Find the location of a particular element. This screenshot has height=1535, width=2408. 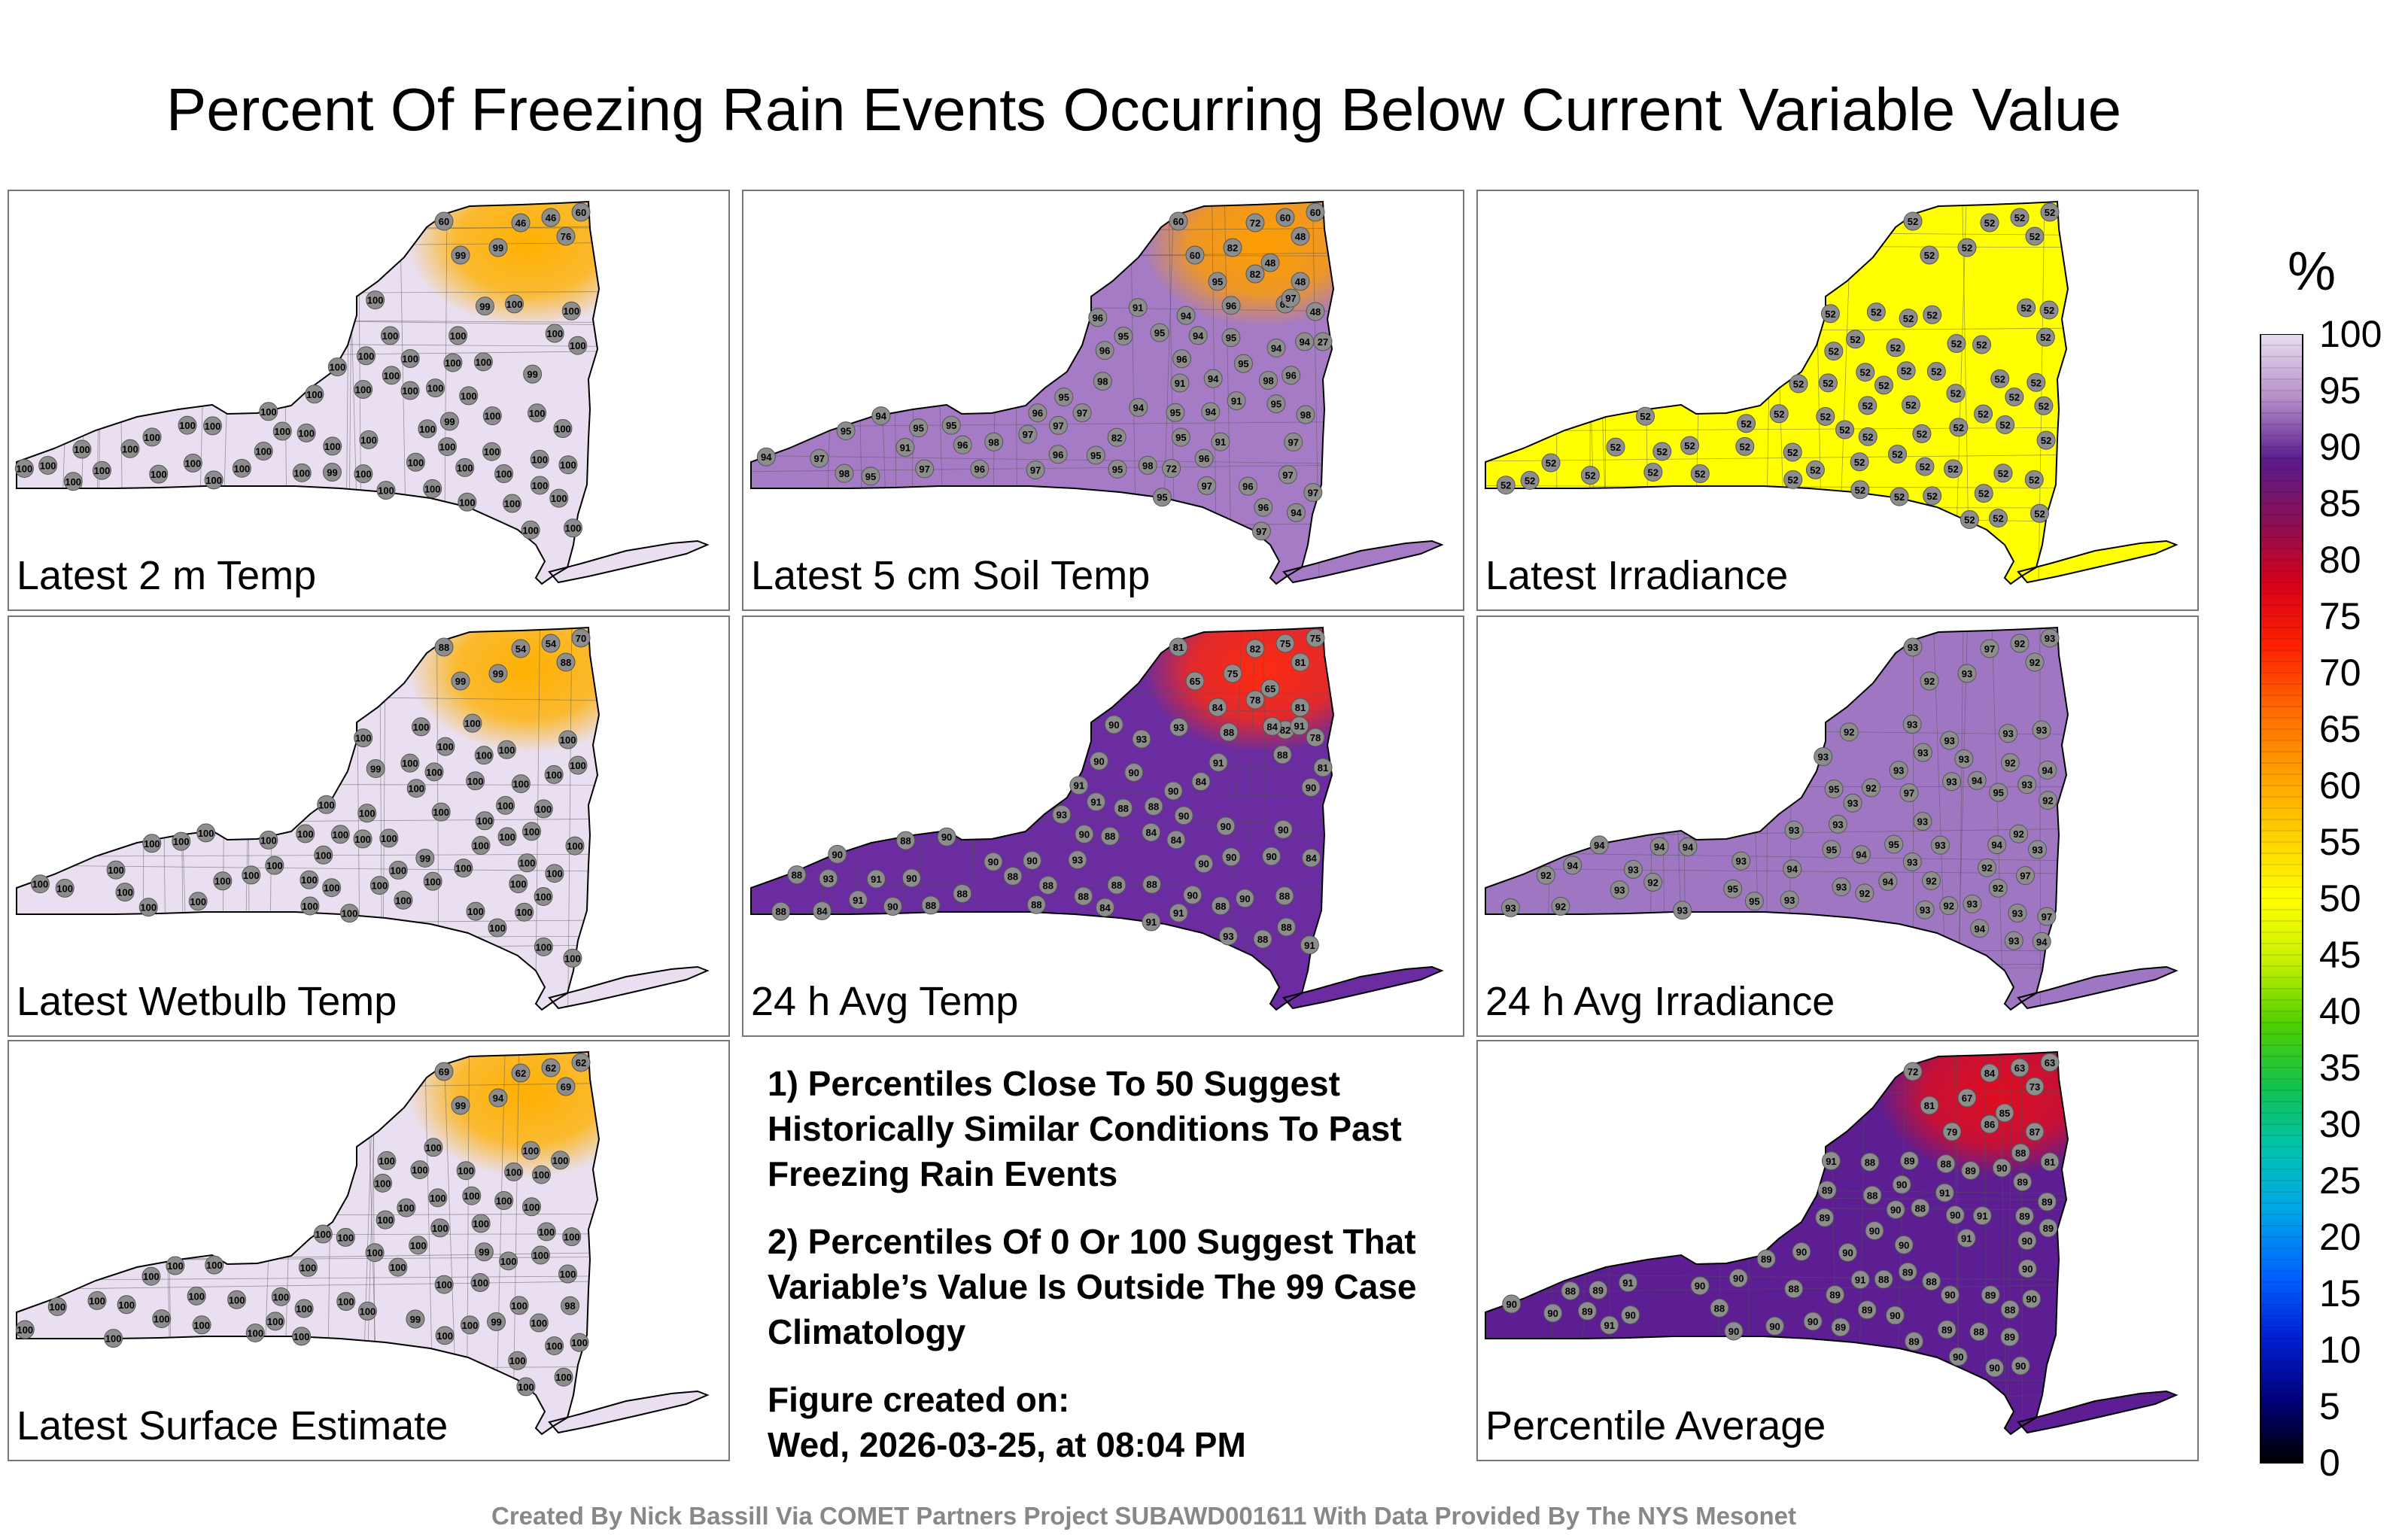

station-marker: 54 is located at coordinates (521, 648).